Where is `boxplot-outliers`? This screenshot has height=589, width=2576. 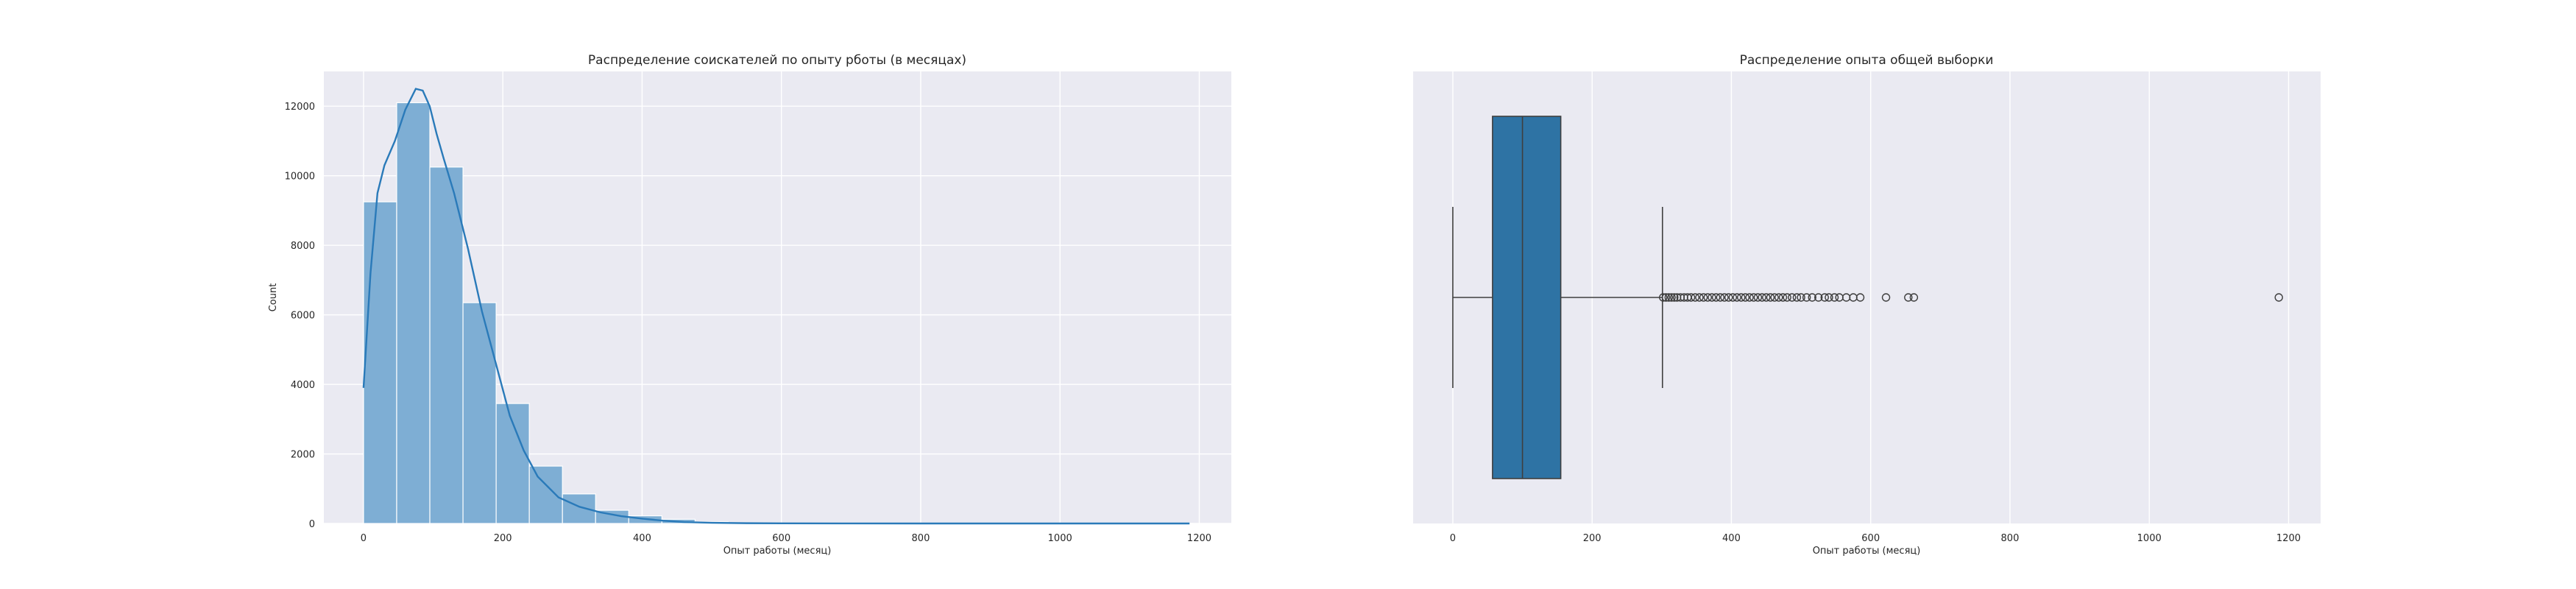
boxplot-outliers is located at coordinates (1971, 297).